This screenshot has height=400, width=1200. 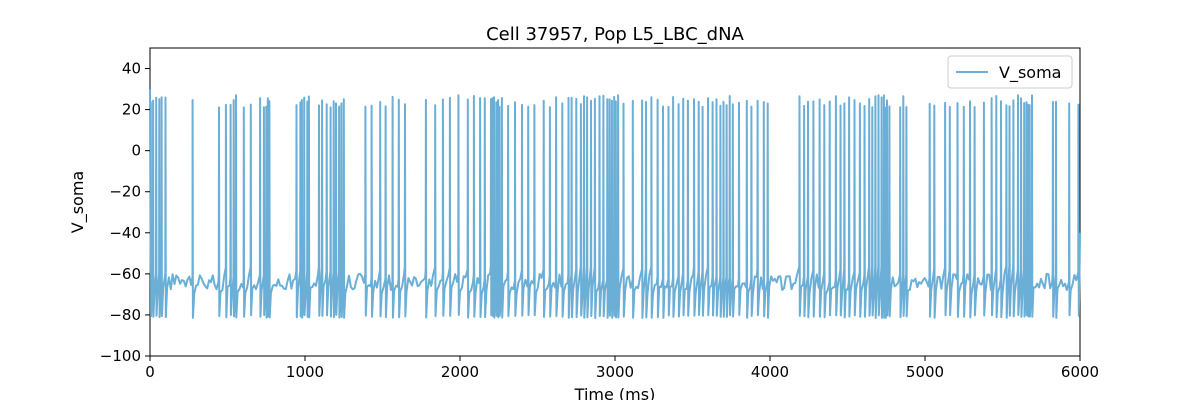 I want to click on x-axis: 0 1000 2000 3000 4000 5000 6000, so click(x=622, y=368).